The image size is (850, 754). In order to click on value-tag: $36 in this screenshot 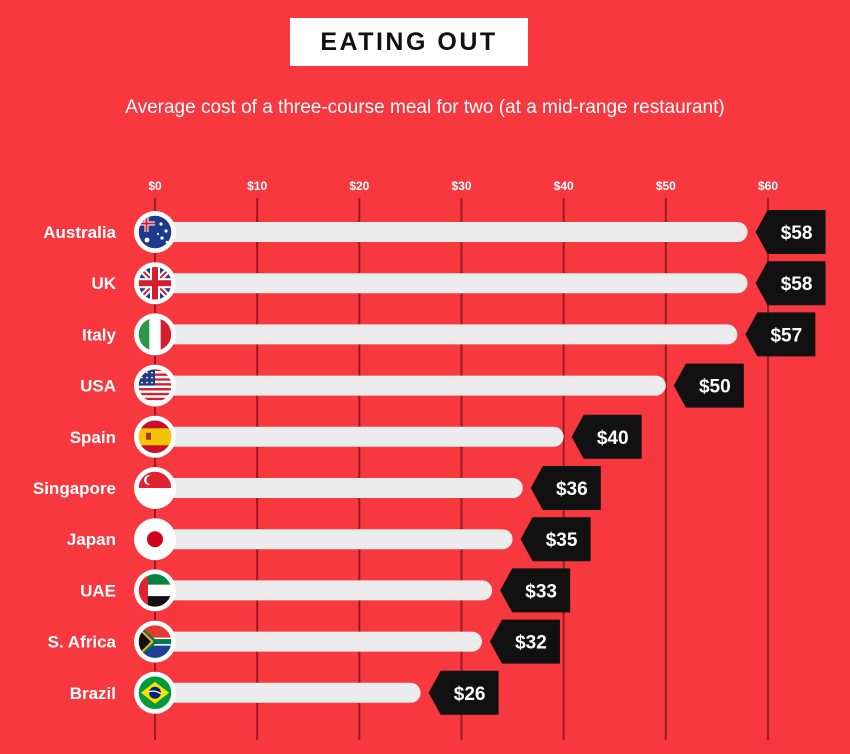, I will do `click(565, 488)`.